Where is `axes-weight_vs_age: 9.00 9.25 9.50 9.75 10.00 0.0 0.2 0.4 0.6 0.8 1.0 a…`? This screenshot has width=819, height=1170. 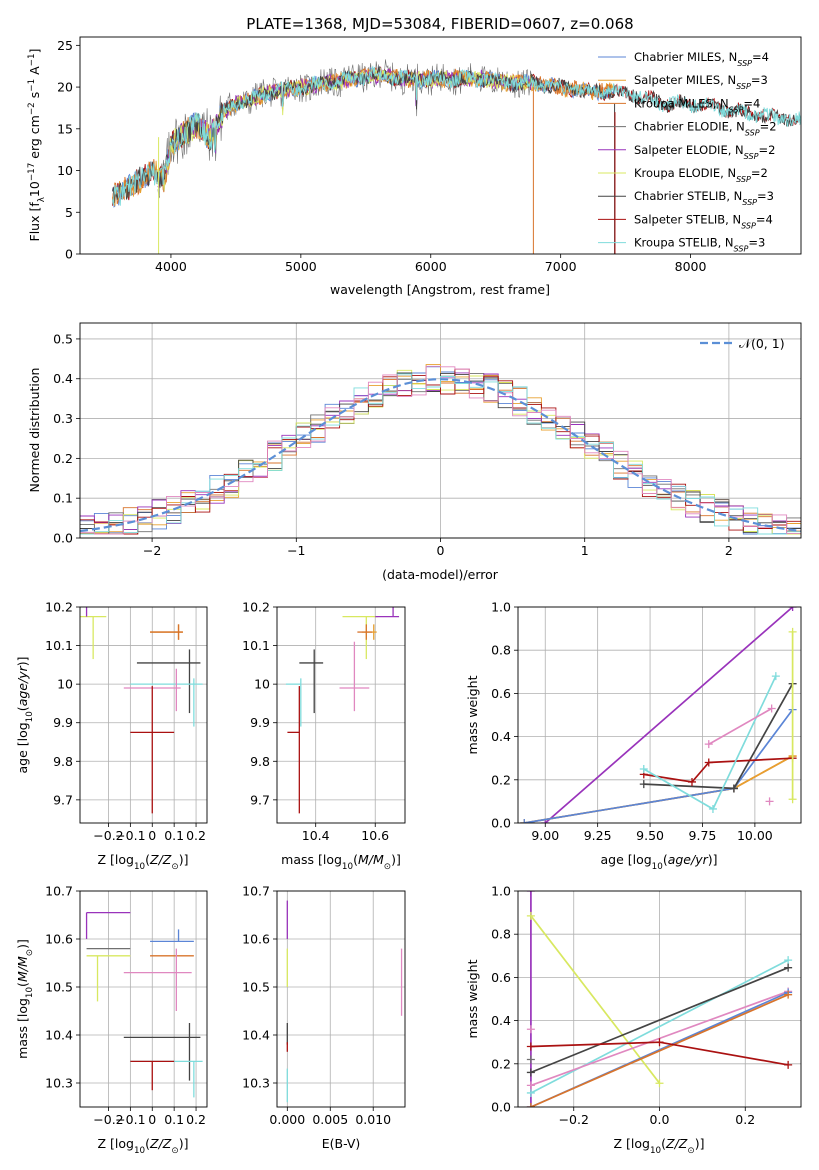 axes-weight_vs_age: 9.00 9.25 9.50 9.75 10.00 0.0 0.2 0.4 0.6 0.8 1.0 a… is located at coordinates (633, 736).